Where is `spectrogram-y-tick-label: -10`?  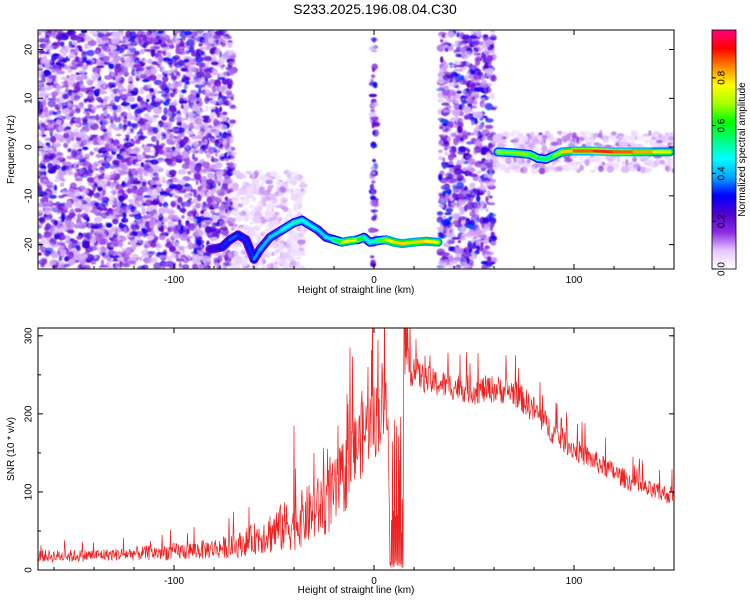 spectrogram-y-tick-label: -10 is located at coordinates (29, 195).